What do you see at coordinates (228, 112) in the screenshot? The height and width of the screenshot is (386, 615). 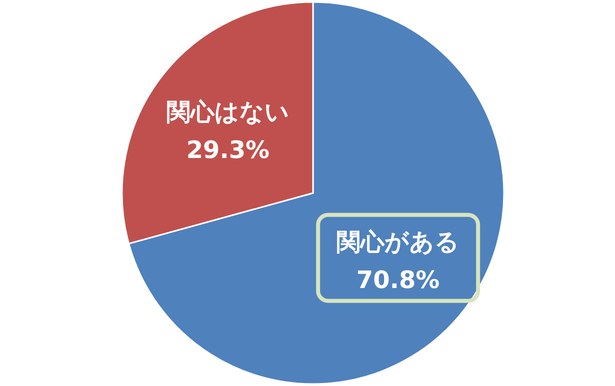 I see `slice-label: 関心はない` at bounding box center [228, 112].